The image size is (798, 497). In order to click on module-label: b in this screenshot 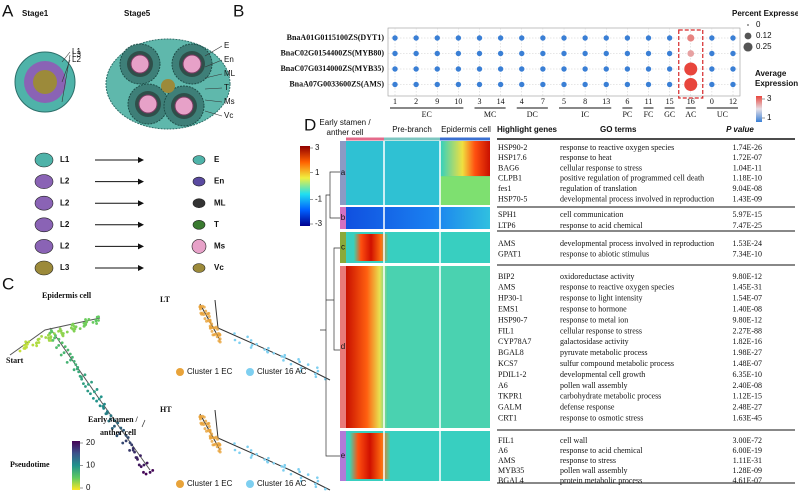, I will do `click(343, 217)`.